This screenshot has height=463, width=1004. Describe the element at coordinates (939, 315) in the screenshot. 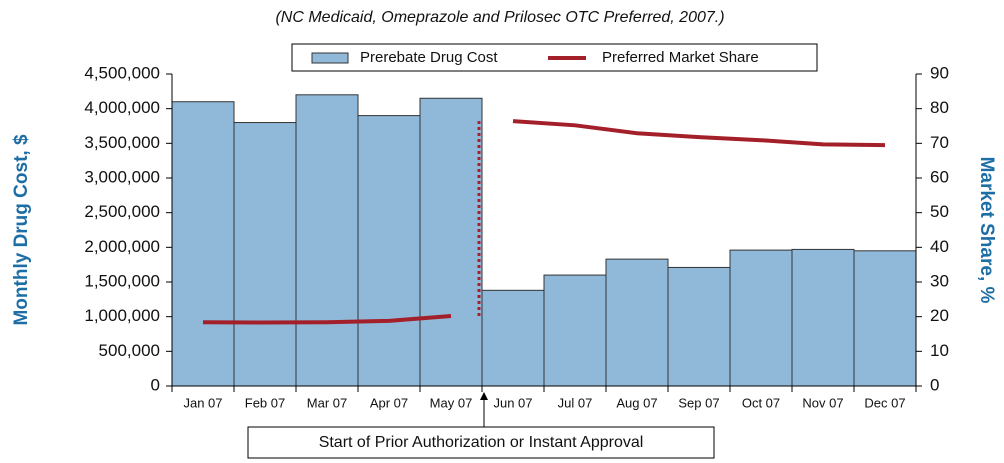

I see `y2-tick-label: 20` at that location.